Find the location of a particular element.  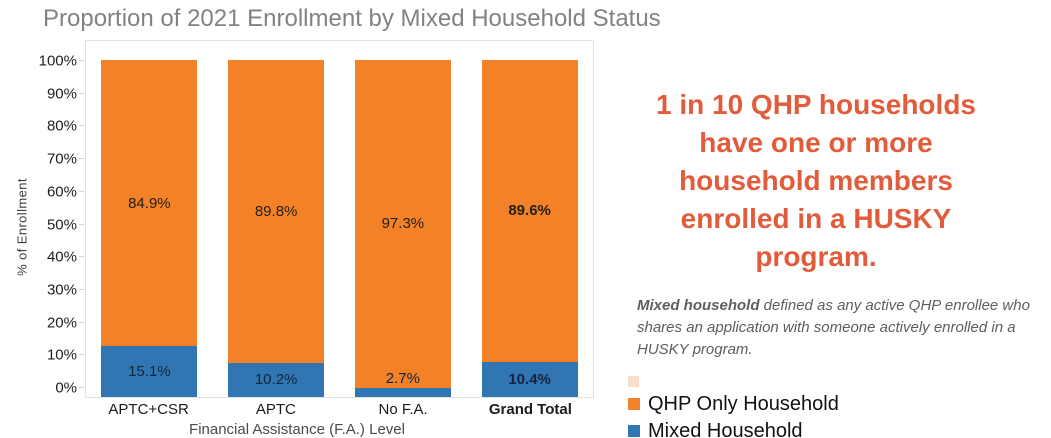

legend-label: Mixed Household is located at coordinates (725, 428).